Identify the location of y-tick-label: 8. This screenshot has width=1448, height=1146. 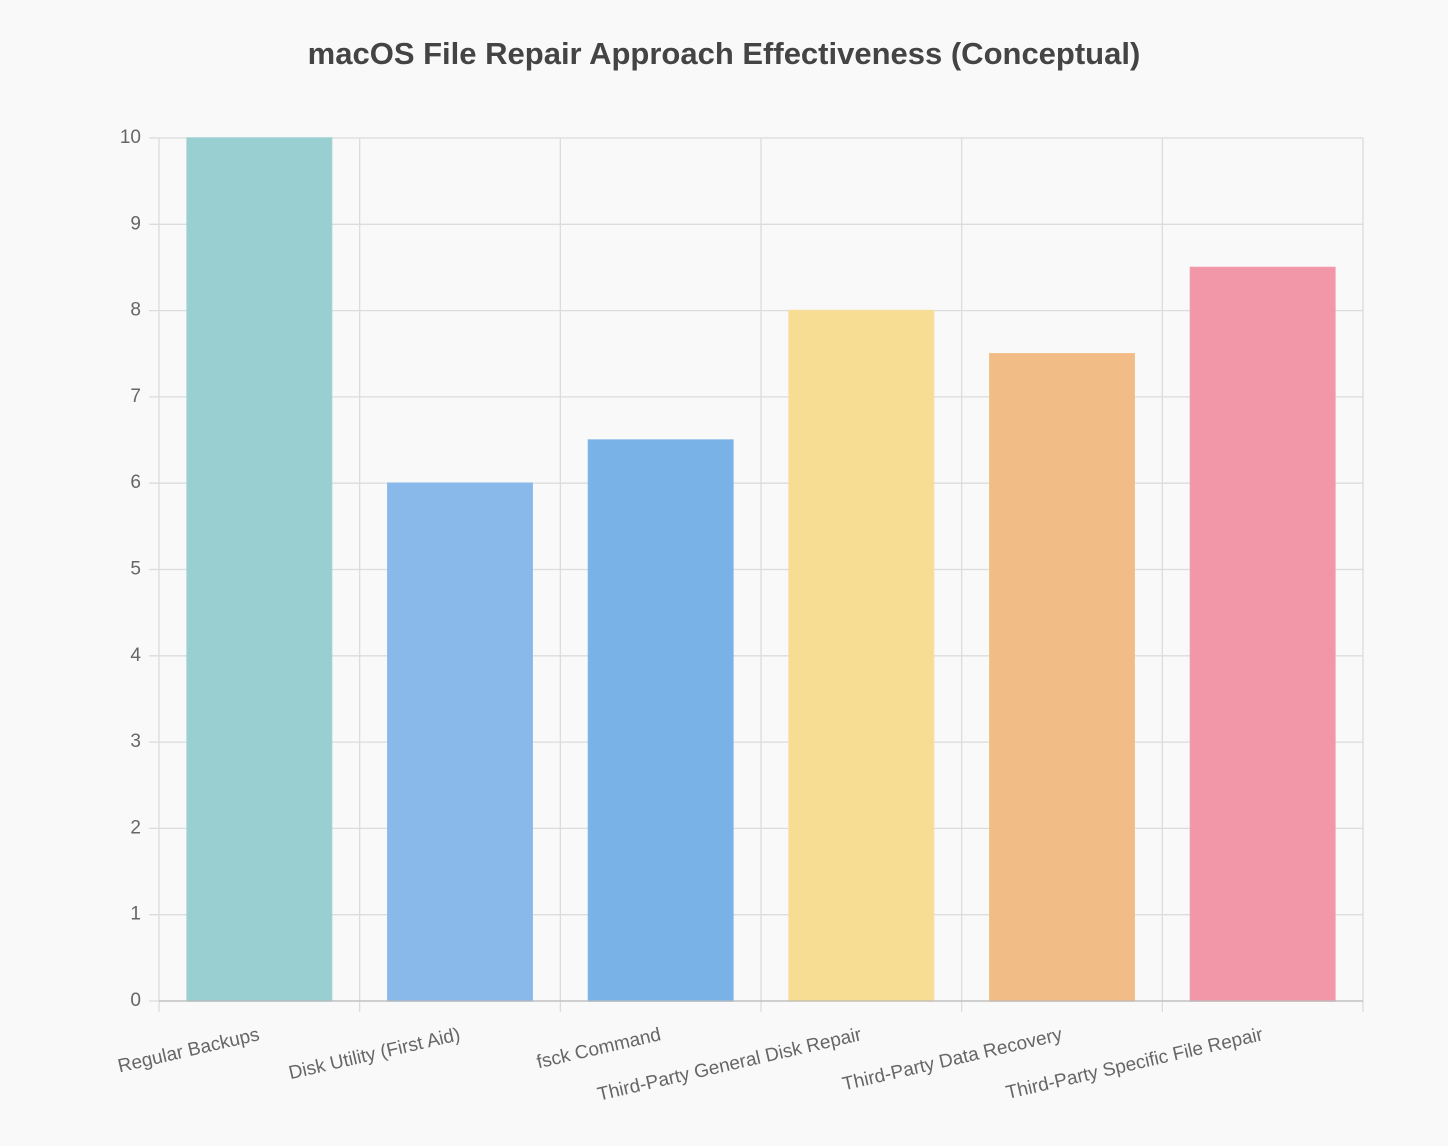
(135, 310).